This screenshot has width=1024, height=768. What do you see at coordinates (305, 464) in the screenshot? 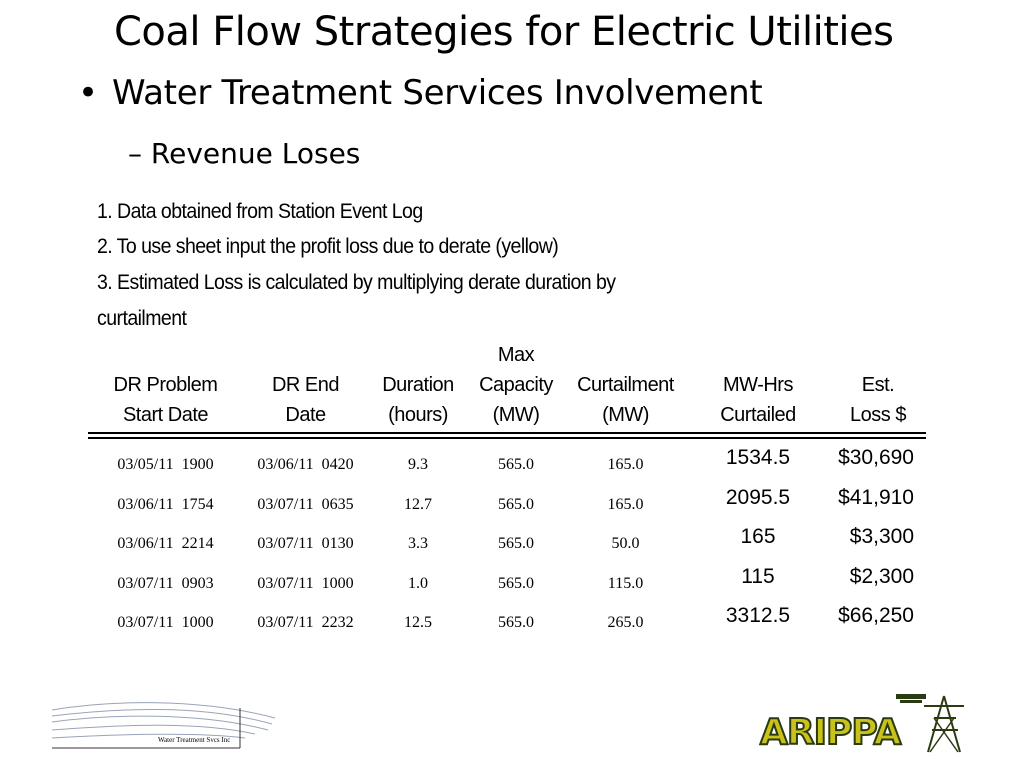
I see `cell-end-date: 03/06/11 0420` at bounding box center [305, 464].